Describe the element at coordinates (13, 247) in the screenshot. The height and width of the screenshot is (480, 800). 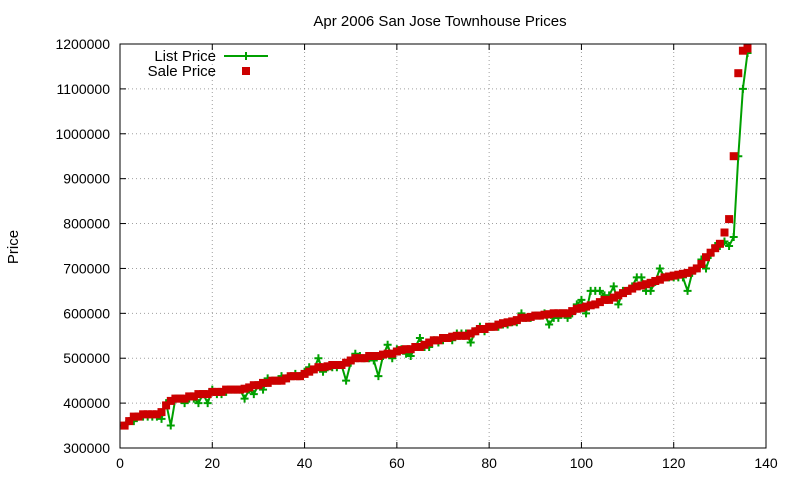
I see `y-axis-label: Price` at that location.